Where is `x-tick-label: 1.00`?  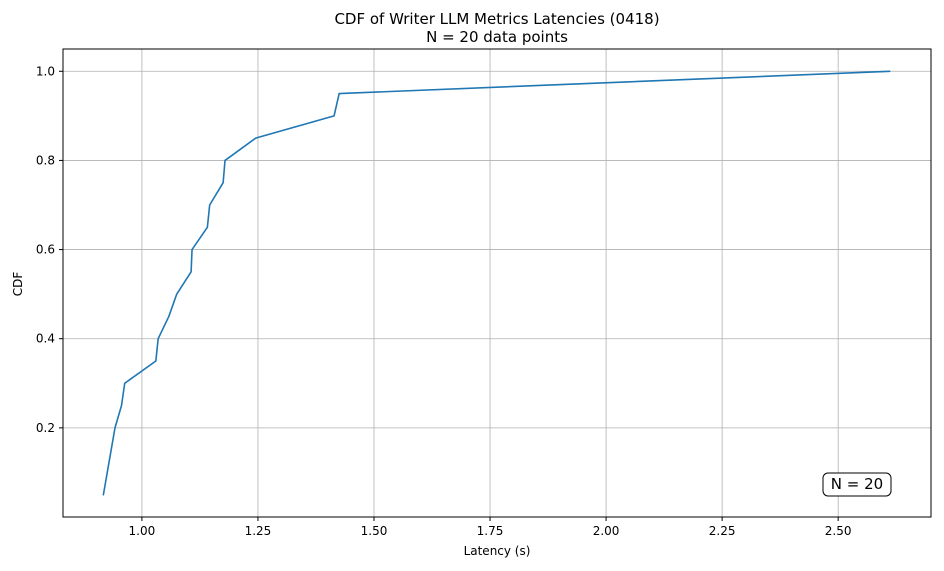
x-tick-label: 1.00 is located at coordinates (142, 531).